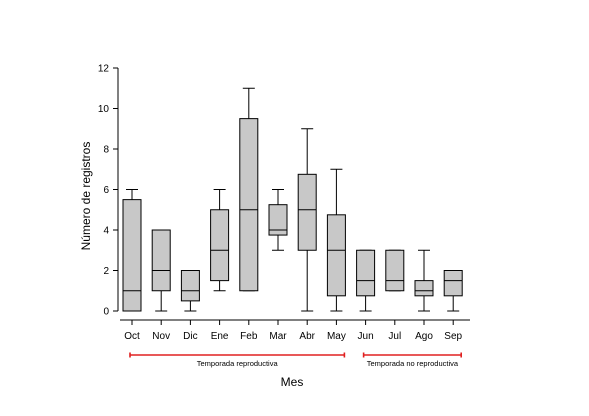 This screenshot has width=589, height=416. What do you see at coordinates (220, 336) in the screenshot?
I see `x-tick-label: Ene` at bounding box center [220, 336].